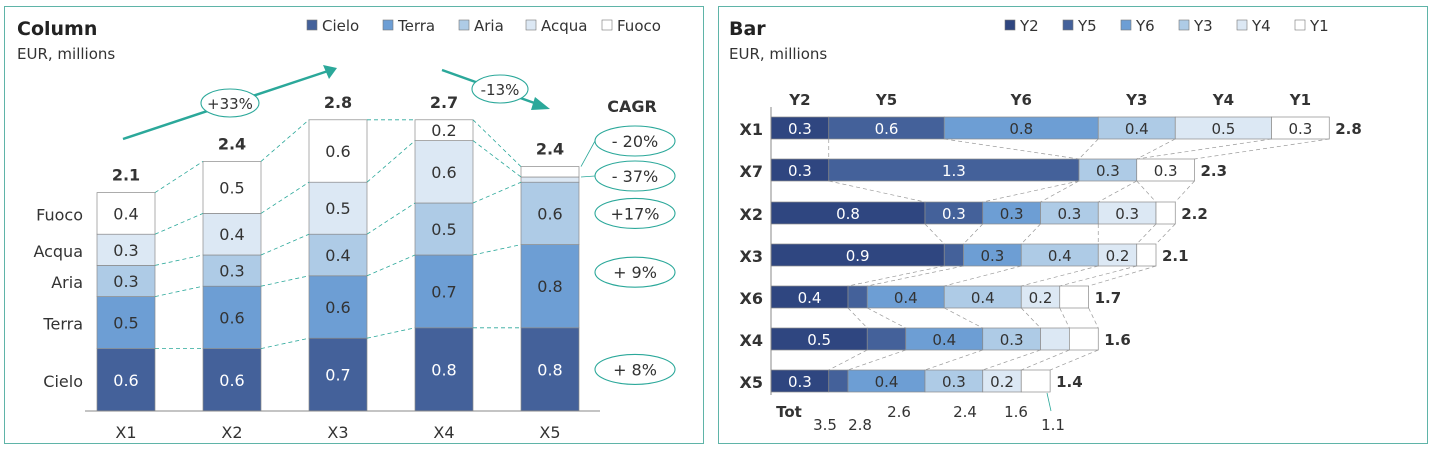 The image size is (1440, 456). Describe the element at coordinates (416, 26) in the screenshot. I see `legend-label-terra: Terra` at that location.